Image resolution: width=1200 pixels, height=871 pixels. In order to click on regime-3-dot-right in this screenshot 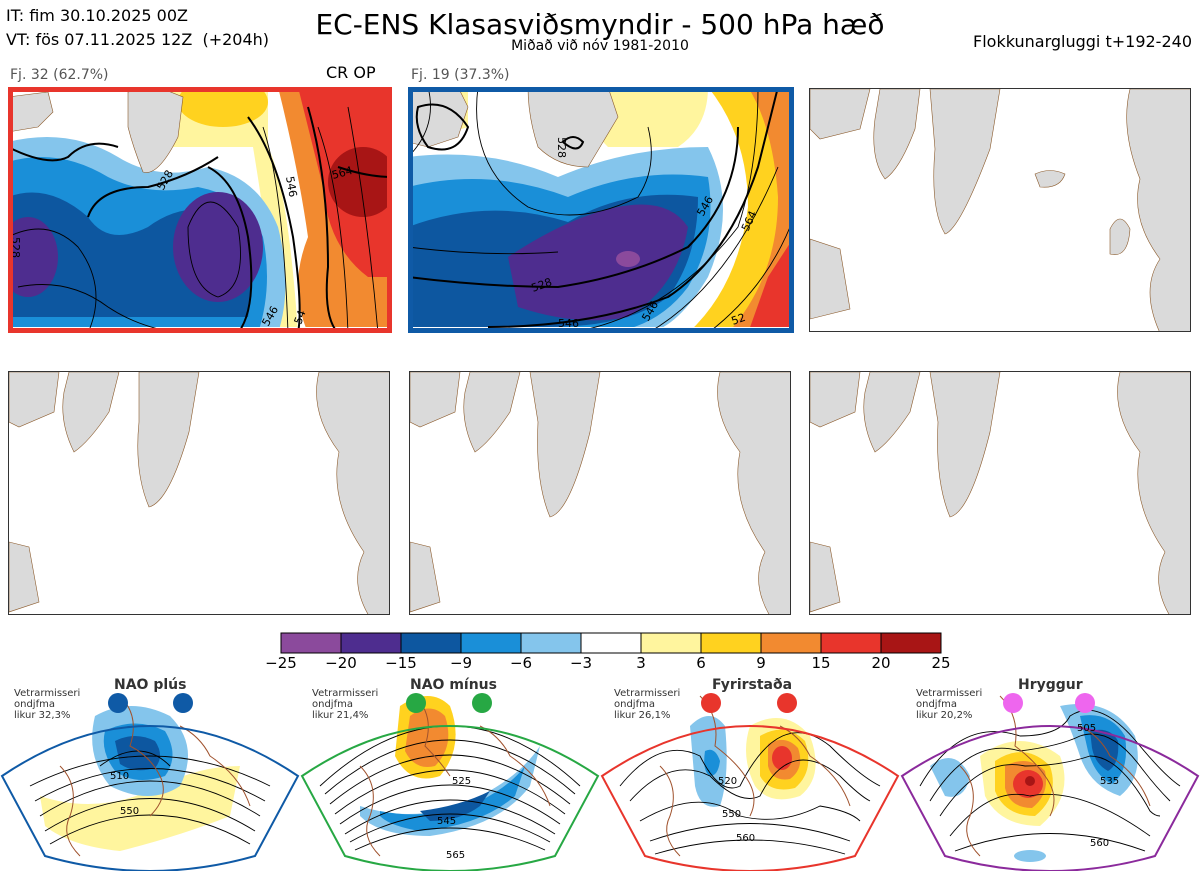, I will do `click(787, 703)`.